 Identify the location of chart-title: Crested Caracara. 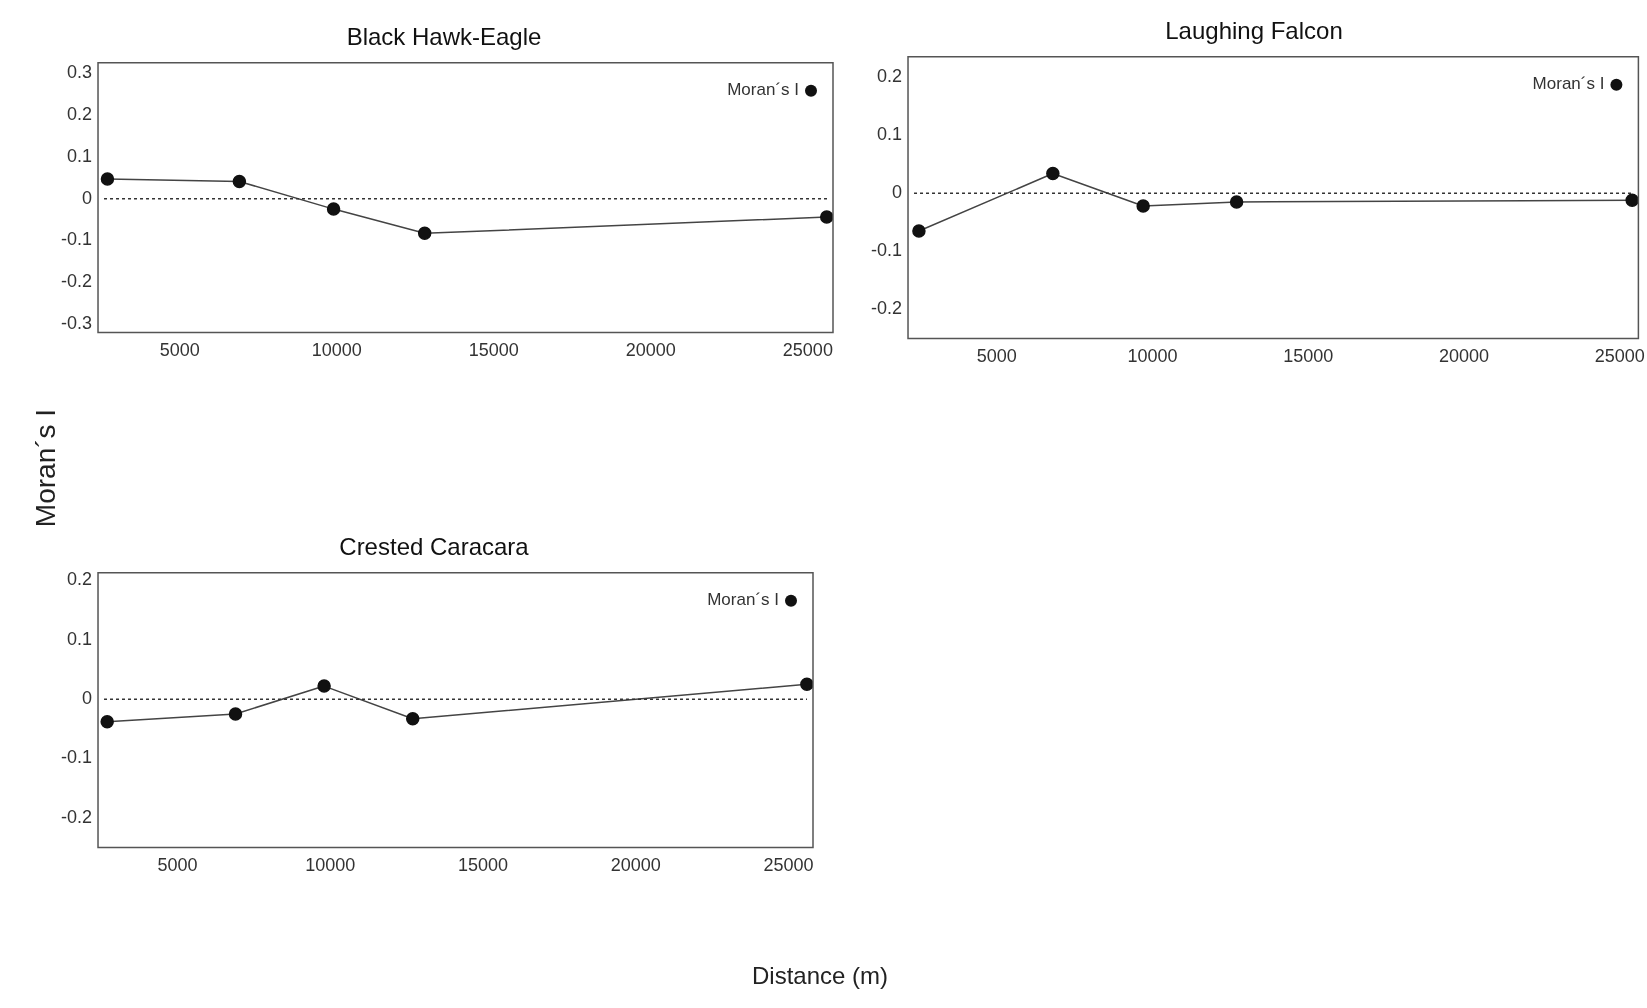
(434, 547).